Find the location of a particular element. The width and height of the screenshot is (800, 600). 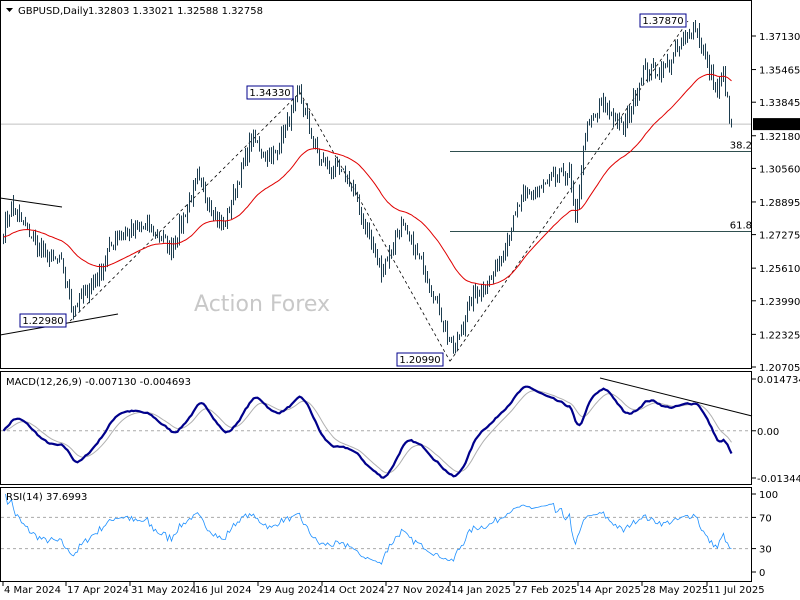

watermark: Action Forex is located at coordinates (262, 304).